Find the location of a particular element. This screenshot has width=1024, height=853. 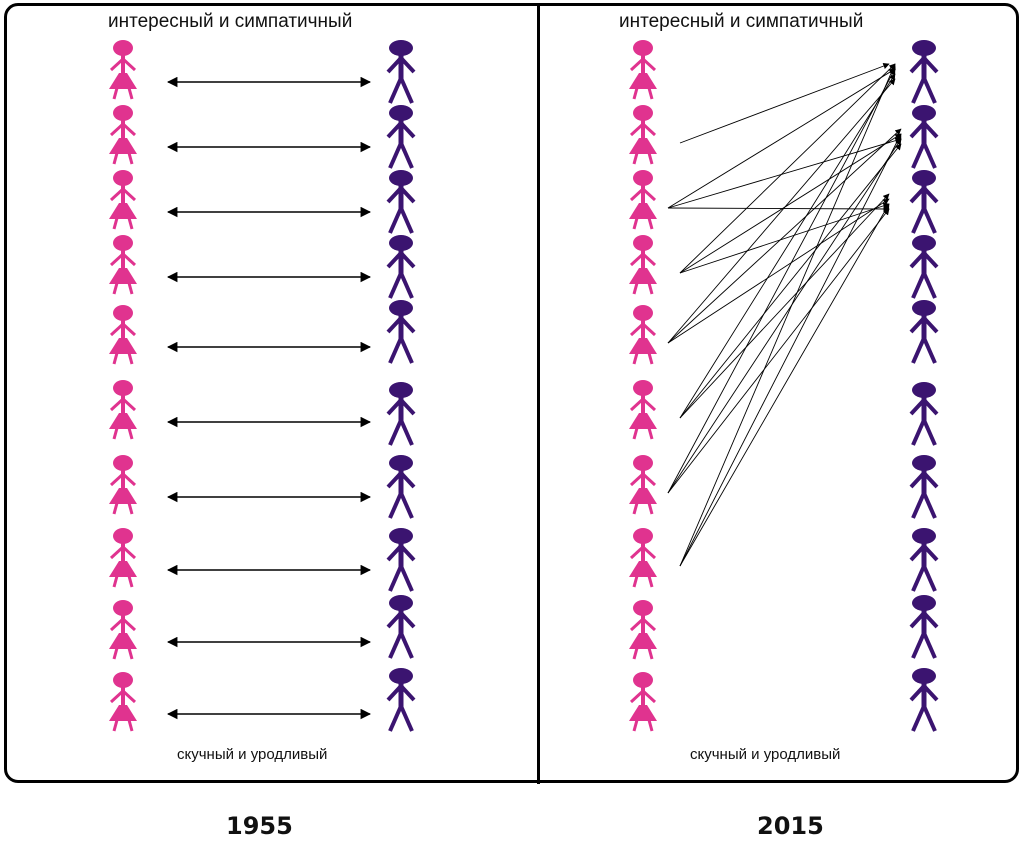

year-label-2015: 2015 is located at coordinates (790, 826).